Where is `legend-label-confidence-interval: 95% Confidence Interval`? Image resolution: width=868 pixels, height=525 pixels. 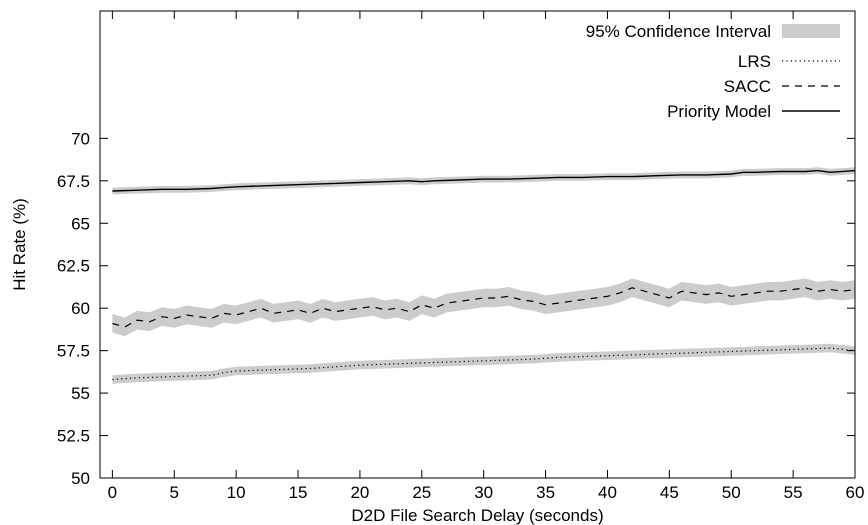
legend-label-confidence-interval: 95% Confidence Interval is located at coordinates (678, 31).